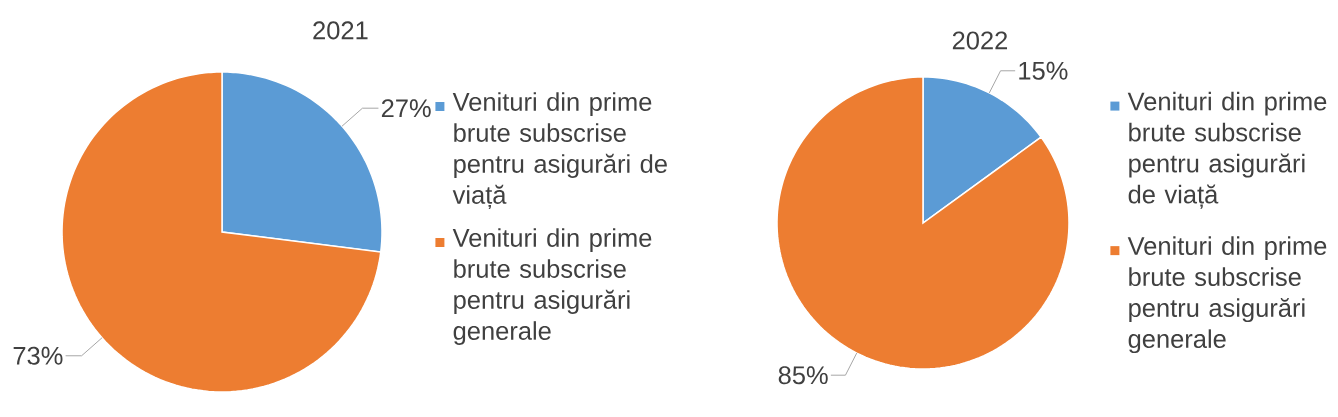  Describe the element at coordinates (340, 30) in the screenshot. I see `chart-title: 2021` at that location.